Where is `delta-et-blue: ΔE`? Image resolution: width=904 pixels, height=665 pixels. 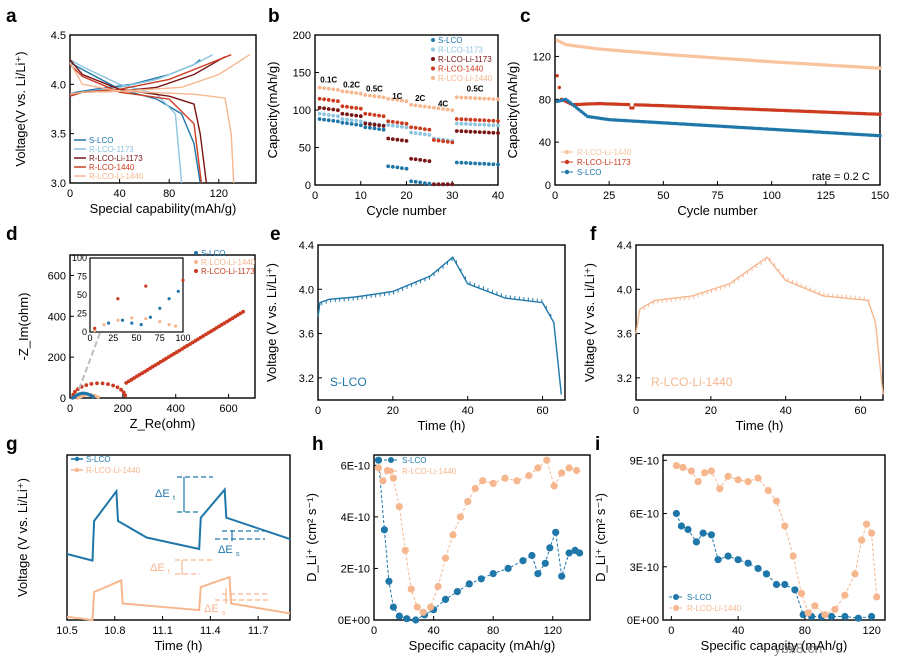 delta-et-blue: ΔE is located at coordinates (162, 494).